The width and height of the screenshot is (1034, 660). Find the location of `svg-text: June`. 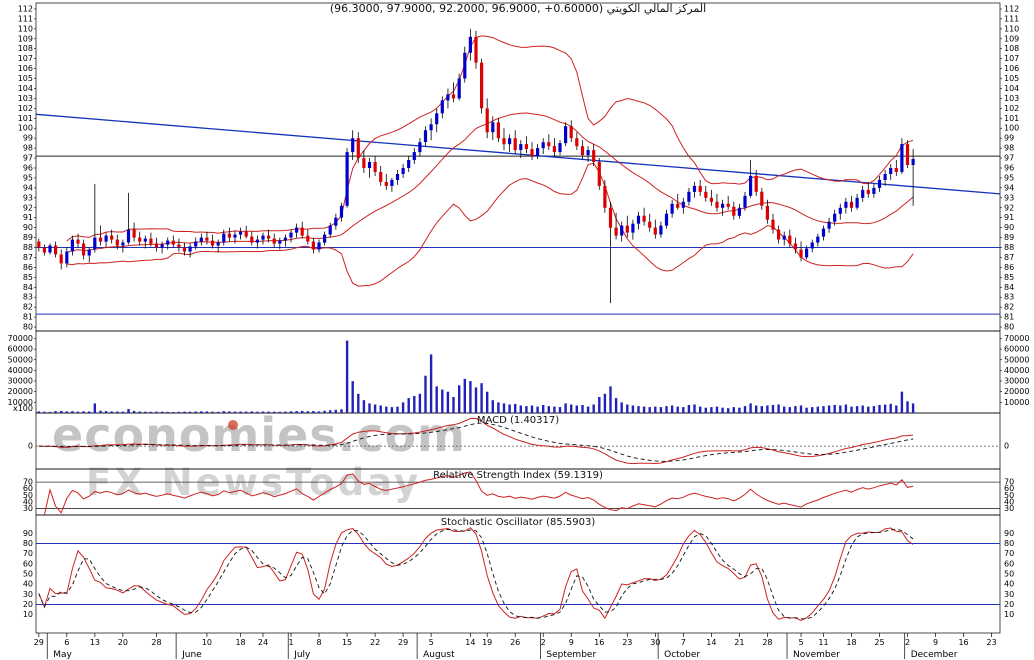

svg-text: June is located at coordinates (191, 655).